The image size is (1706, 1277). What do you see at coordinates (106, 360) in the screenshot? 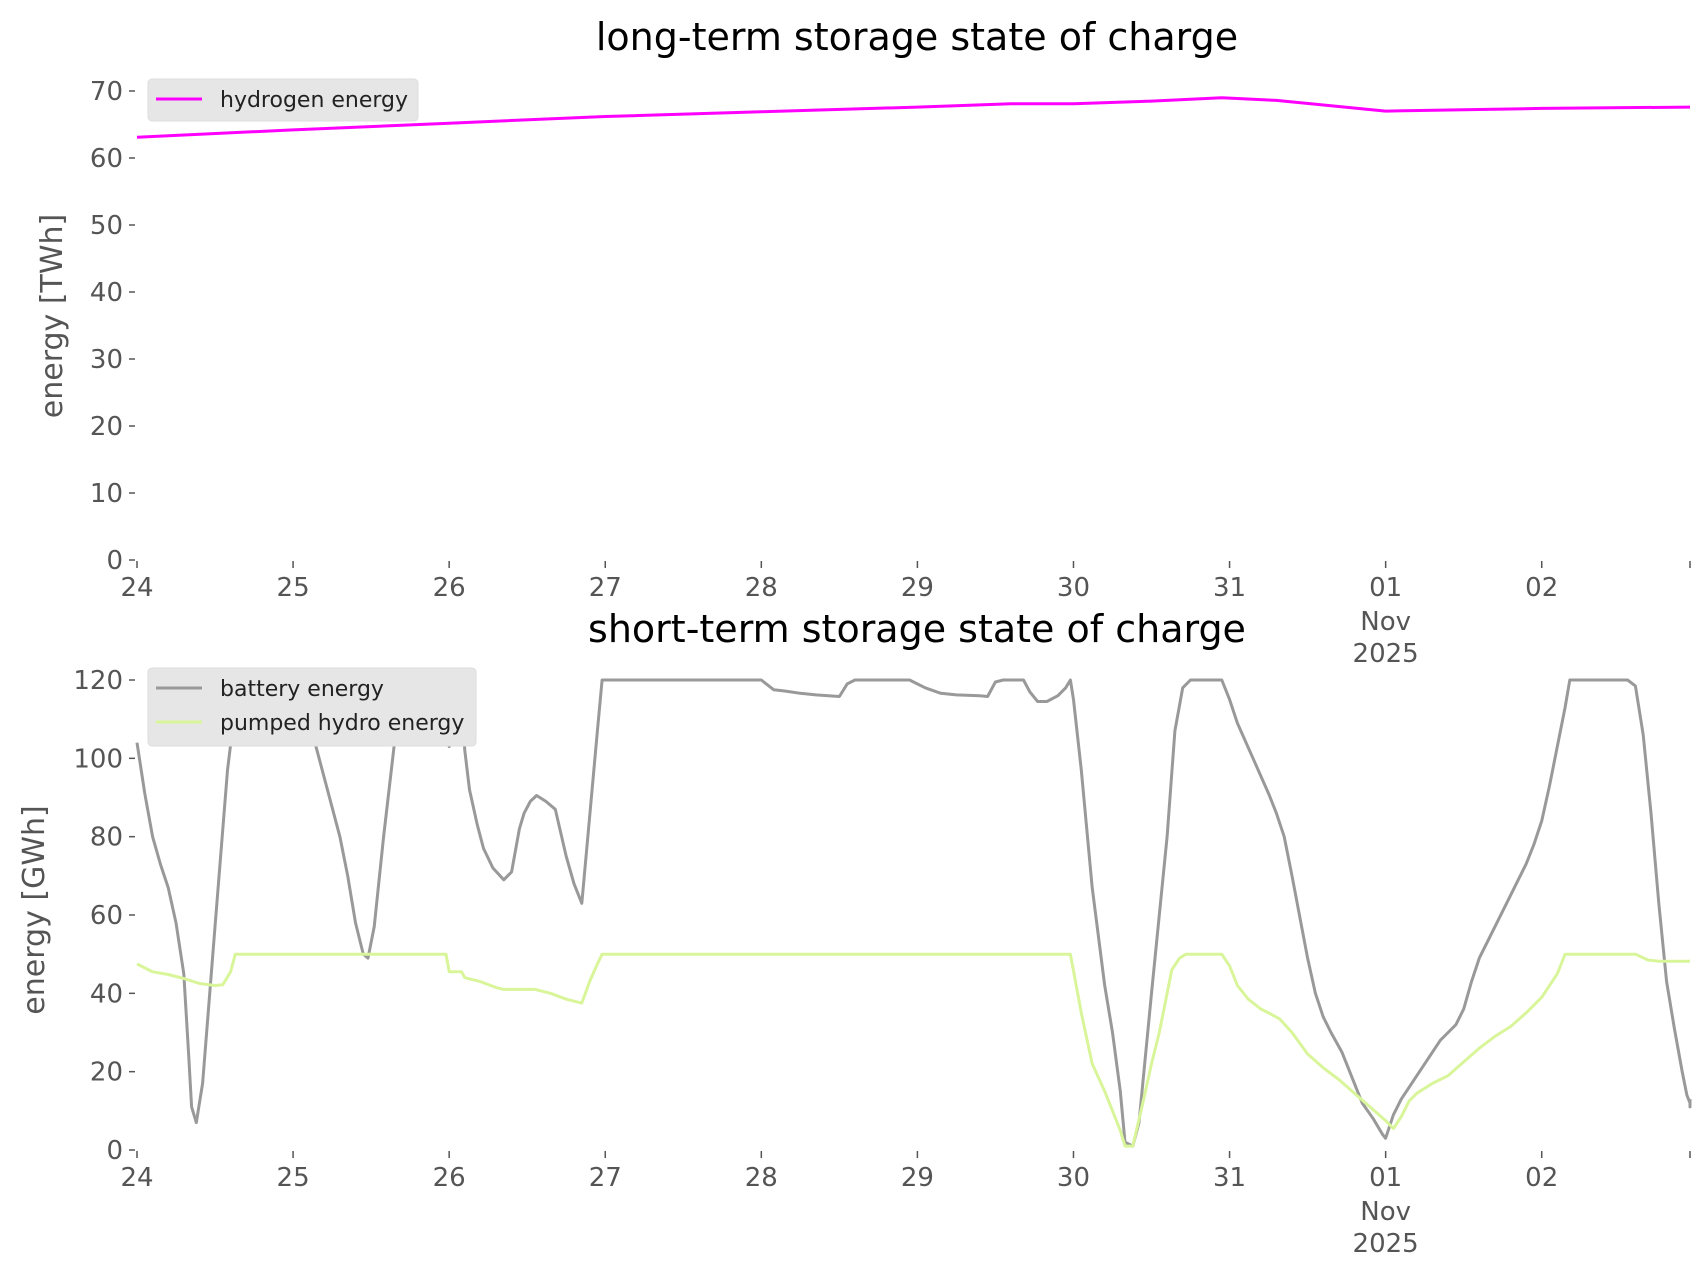
I see `y-tick-label: 30` at bounding box center [106, 360].